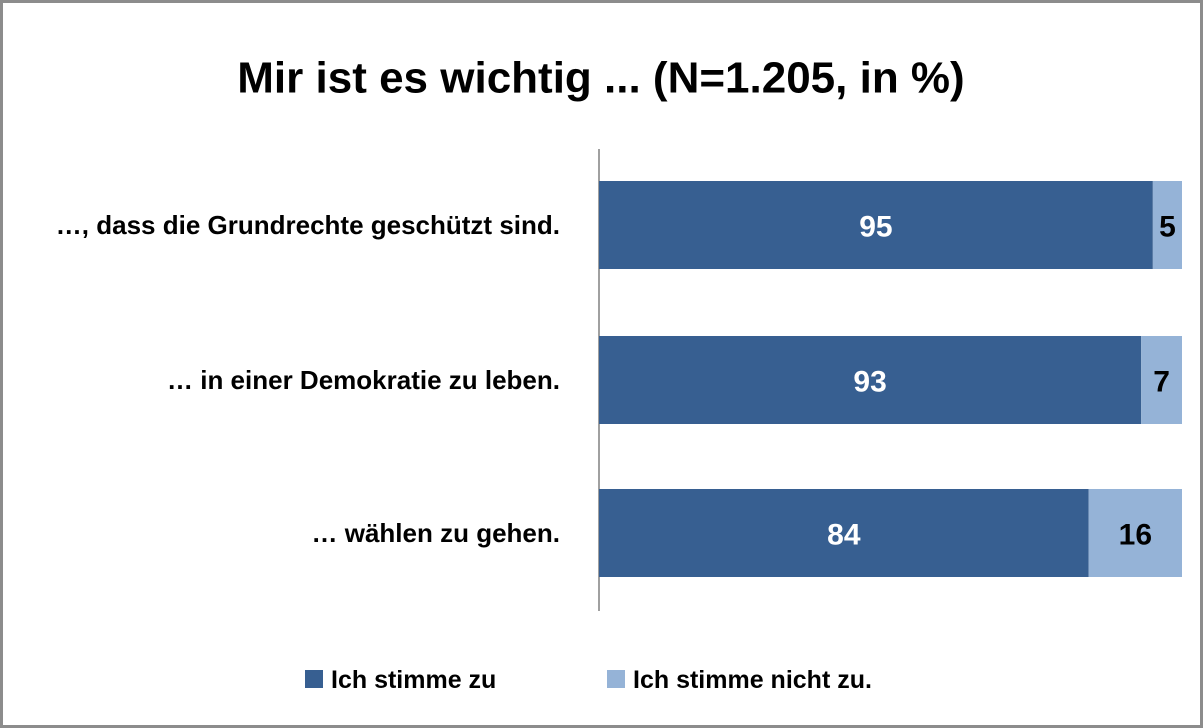 The height and width of the screenshot is (728, 1203). I want to click on category-text: … in einer Demokratie zu leben., so click(363, 380).